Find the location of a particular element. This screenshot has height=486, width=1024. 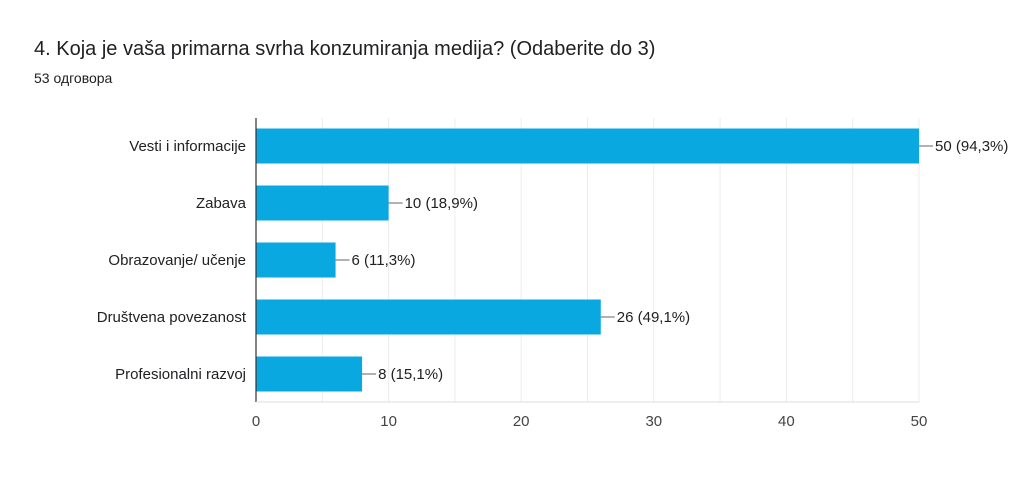

x-tick-label: 50 is located at coordinates (919, 421).